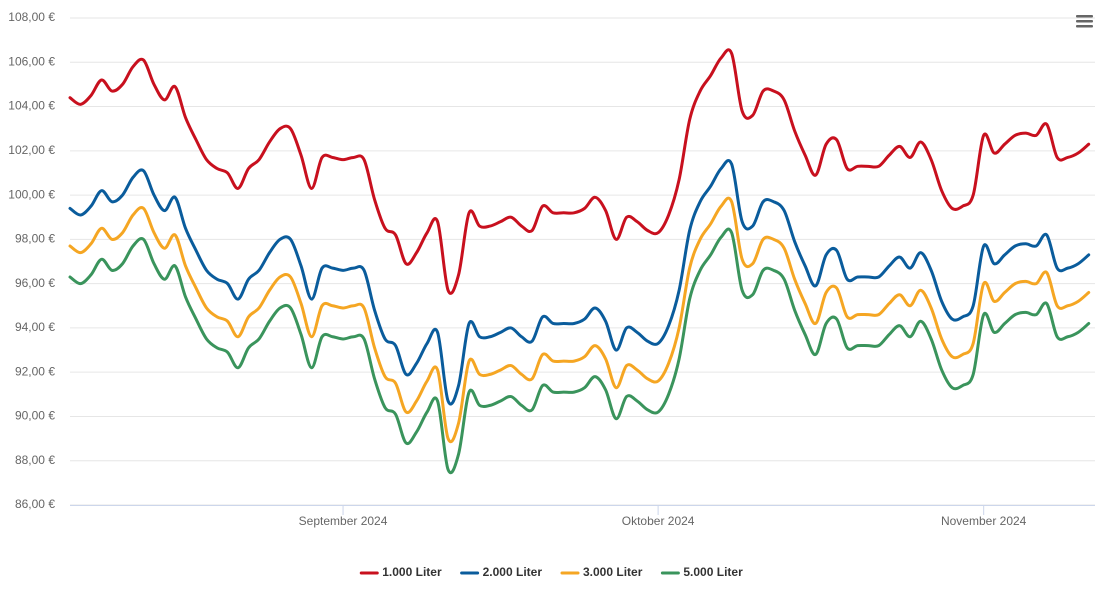 The height and width of the screenshot is (603, 1105). I want to click on y-tick-label: 100,00 €, so click(31, 194).